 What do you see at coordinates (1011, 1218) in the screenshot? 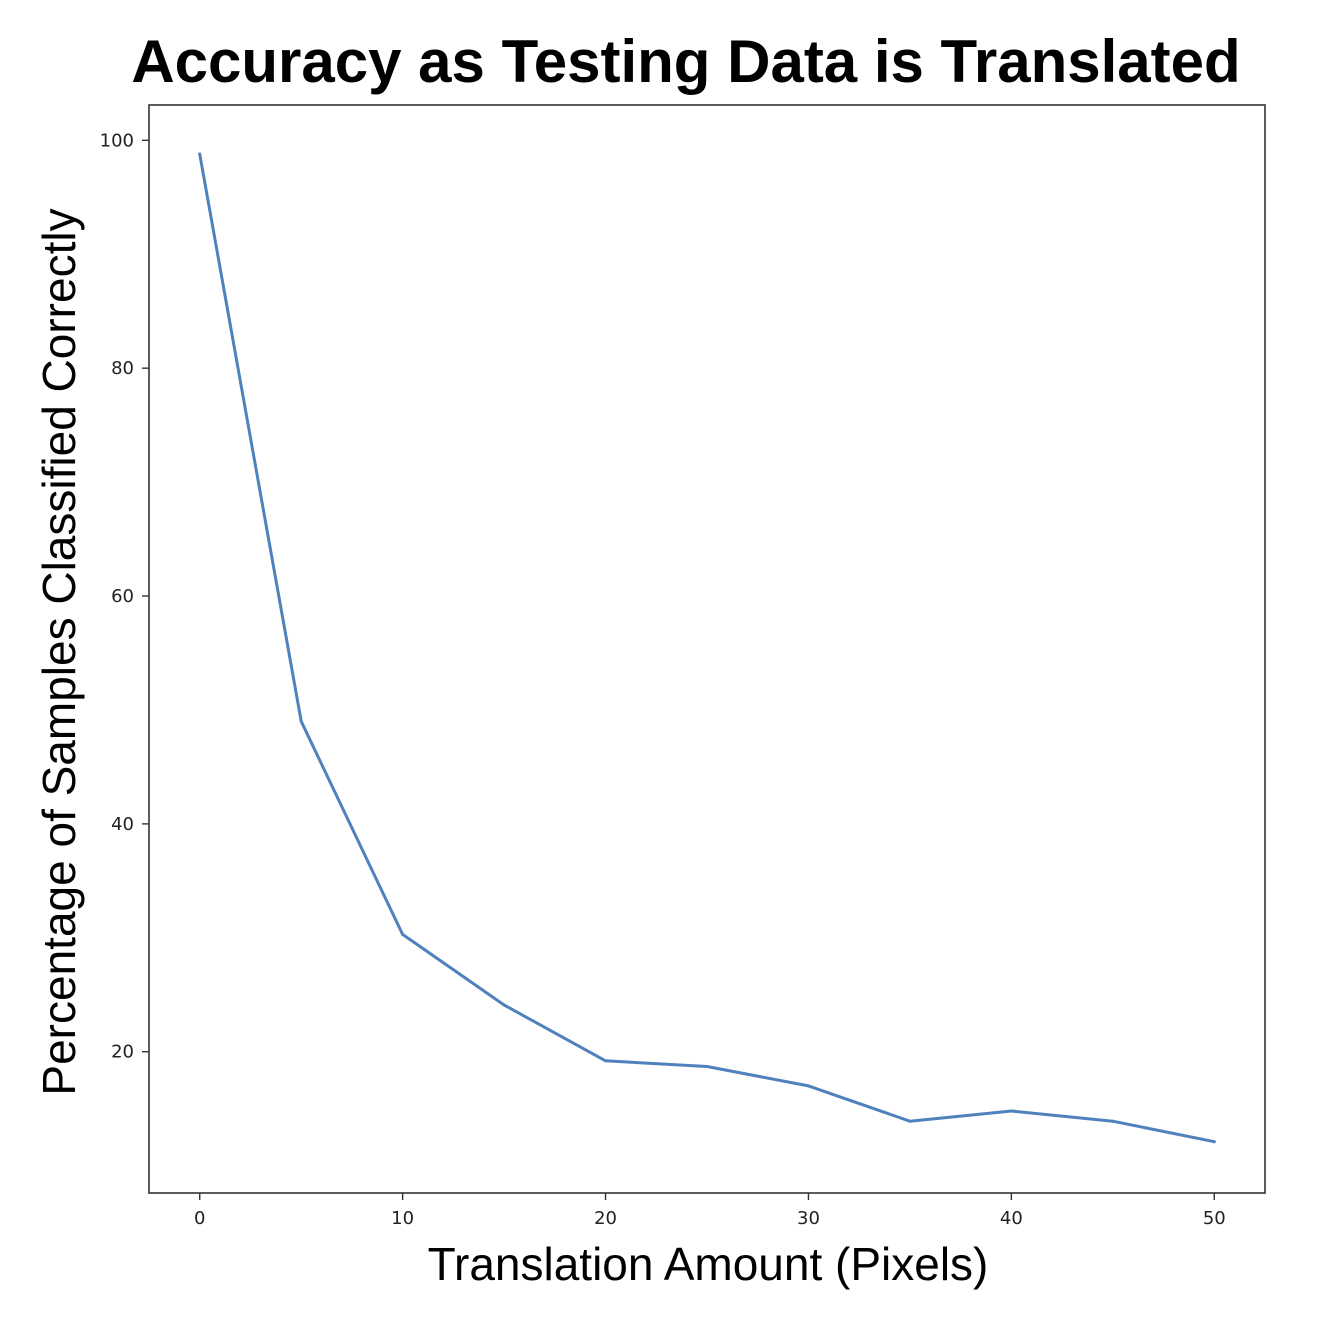
I see `x-tick-label: 40` at bounding box center [1011, 1218].